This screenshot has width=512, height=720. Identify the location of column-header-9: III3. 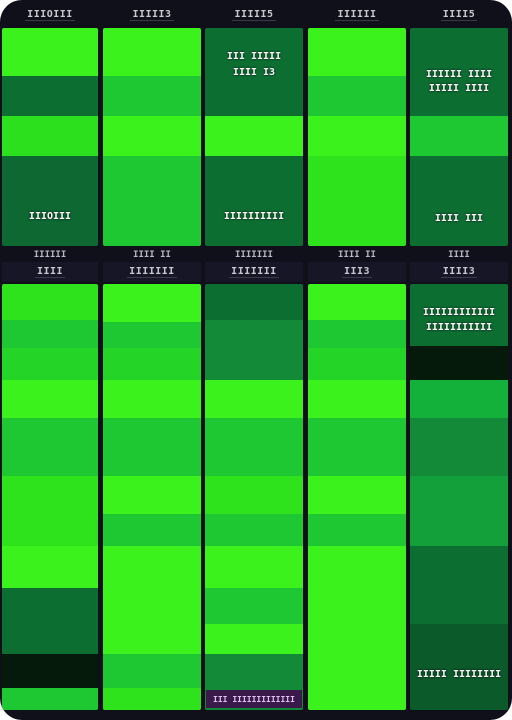
(357, 272).